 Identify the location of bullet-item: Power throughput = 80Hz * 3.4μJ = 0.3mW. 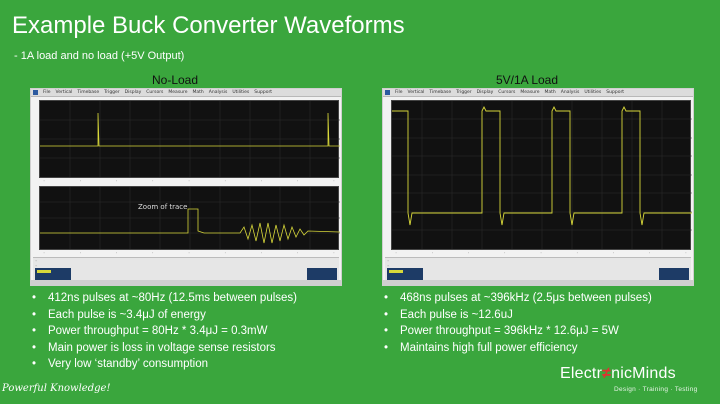
(163, 331).